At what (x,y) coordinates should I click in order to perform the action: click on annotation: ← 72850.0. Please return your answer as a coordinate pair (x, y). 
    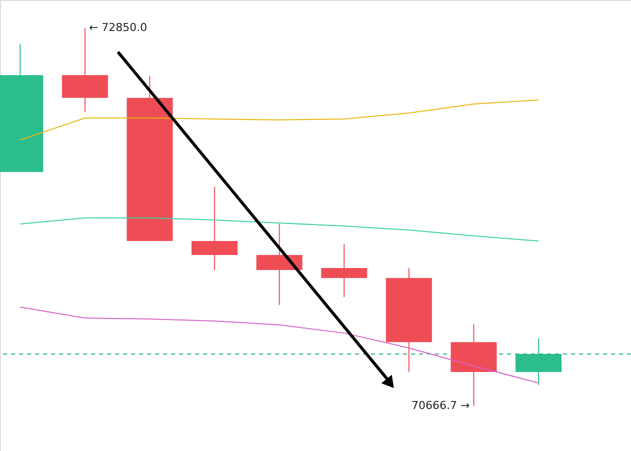
    Looking at the image, I should click on (118, 27).